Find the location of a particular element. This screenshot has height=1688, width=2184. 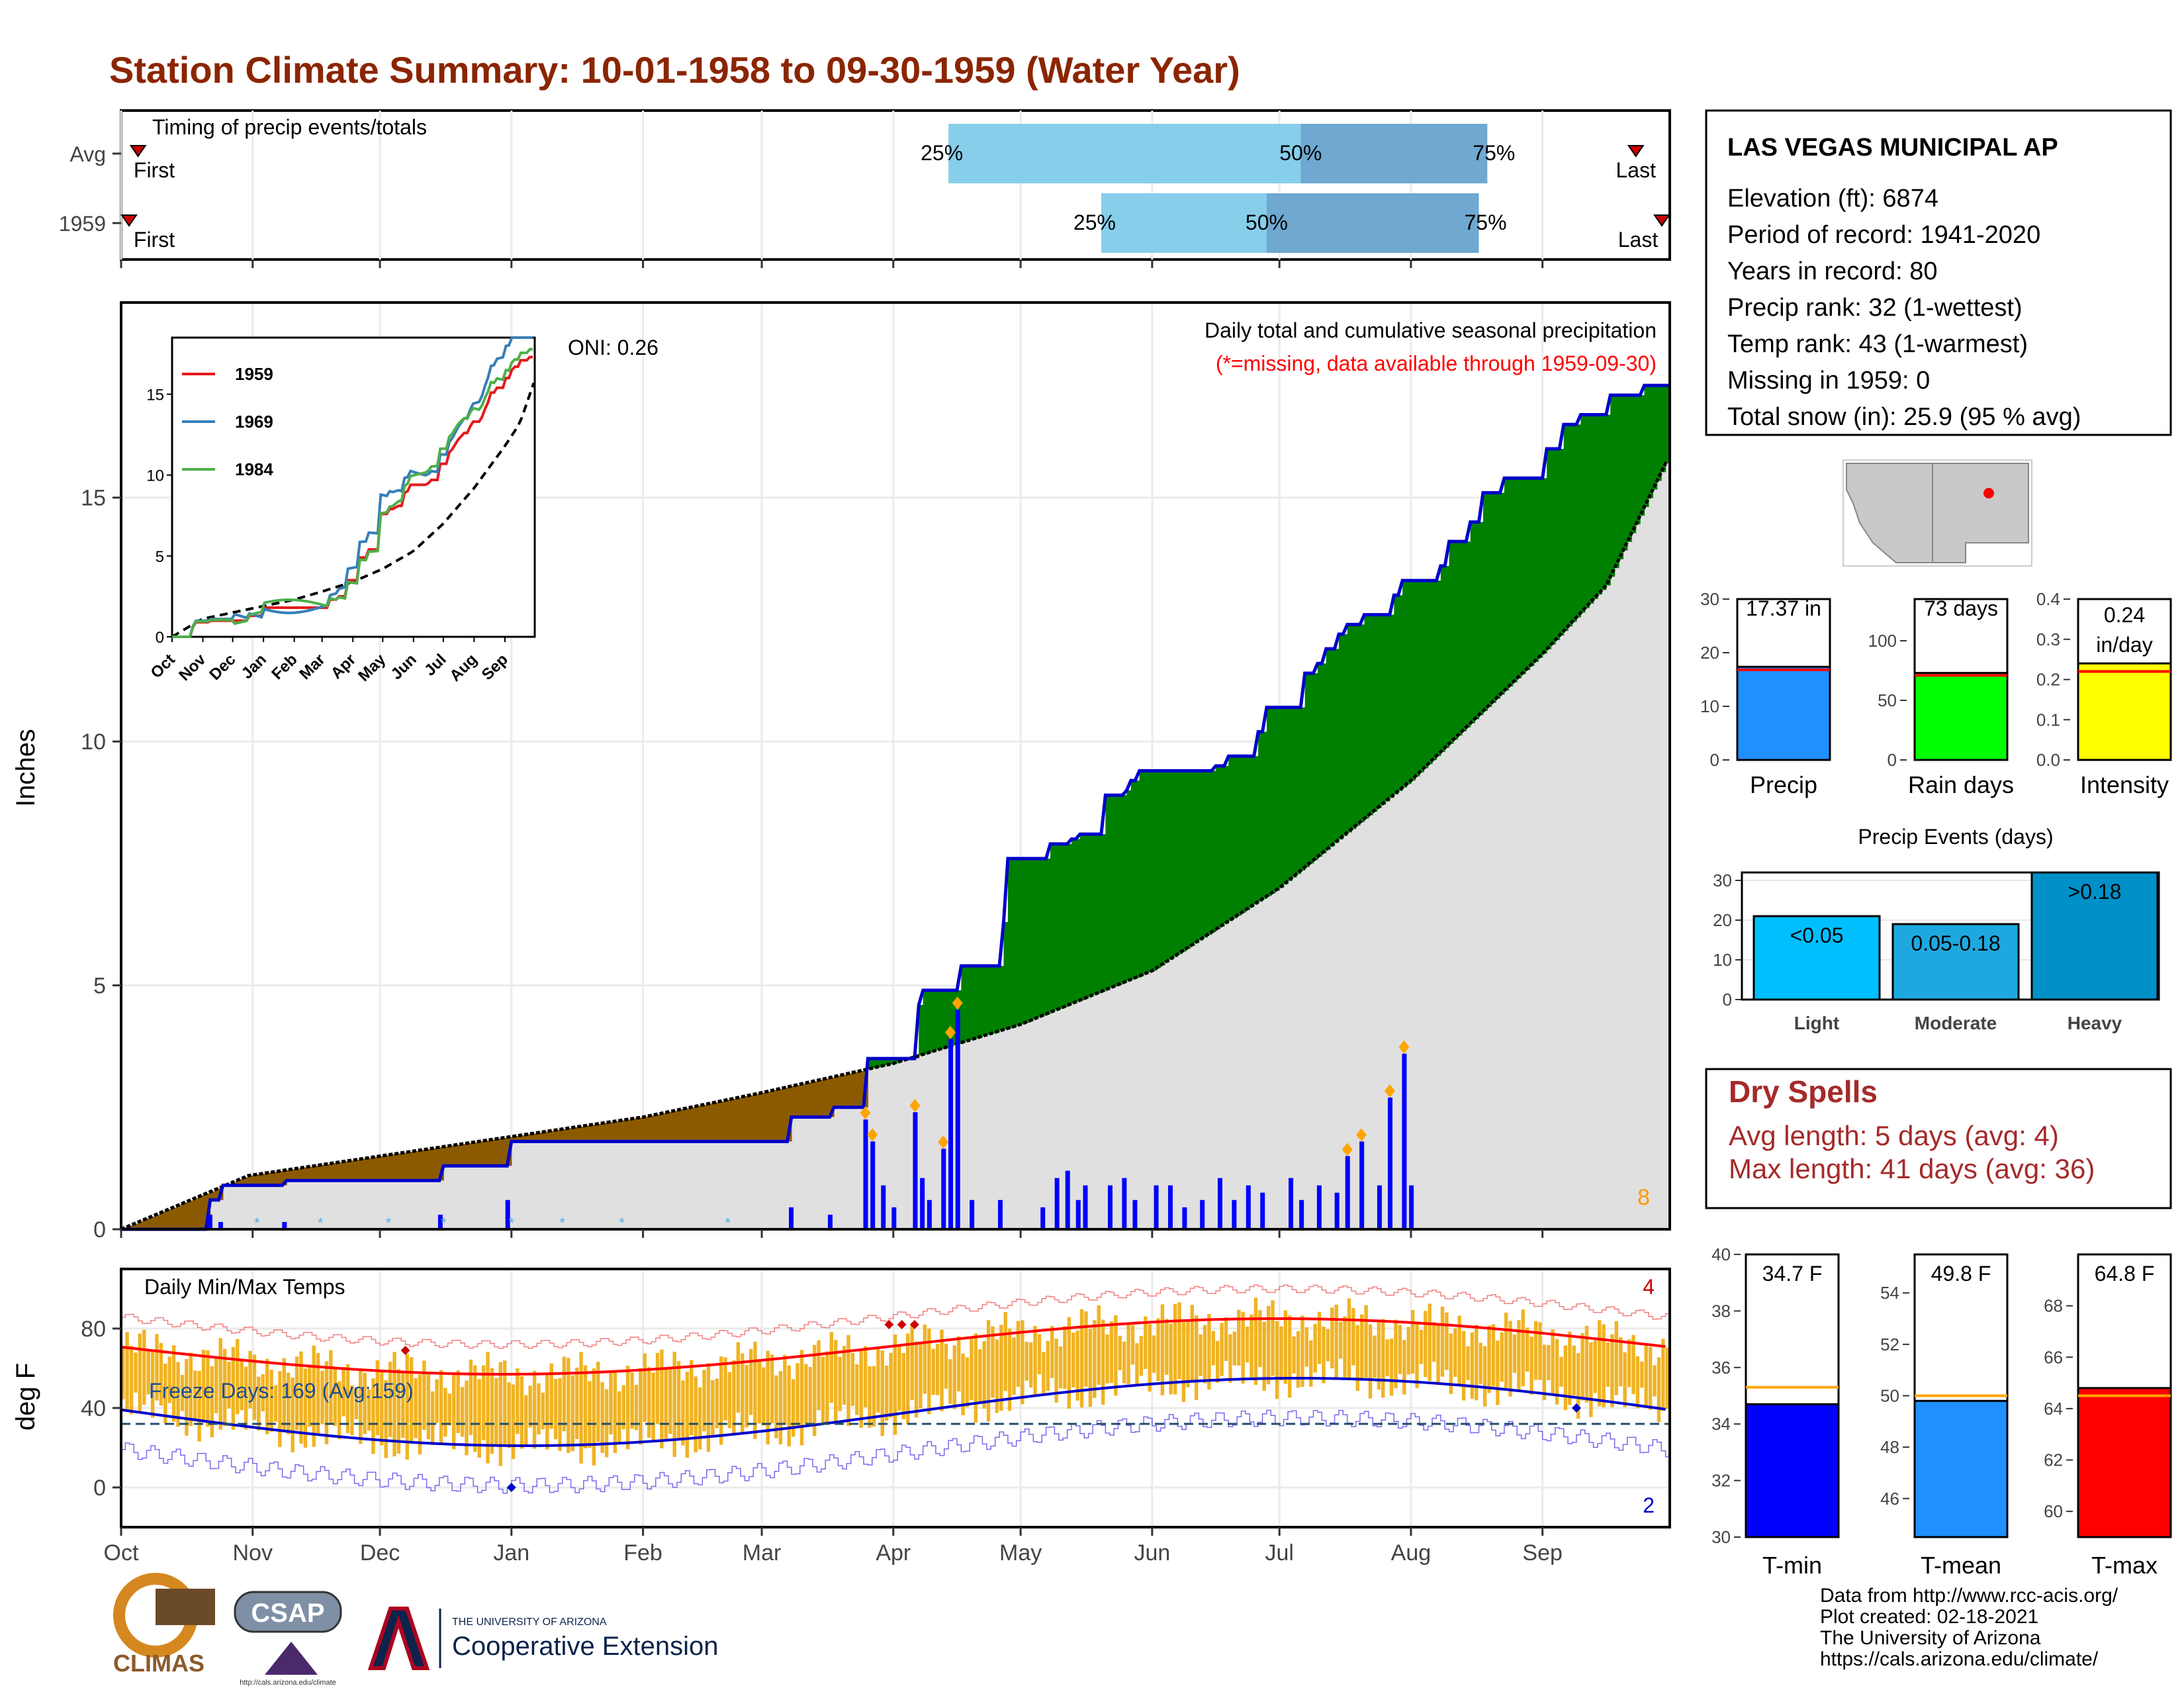

summary-bar-tick-label: 54 is located at coordinates (1889, 1293).